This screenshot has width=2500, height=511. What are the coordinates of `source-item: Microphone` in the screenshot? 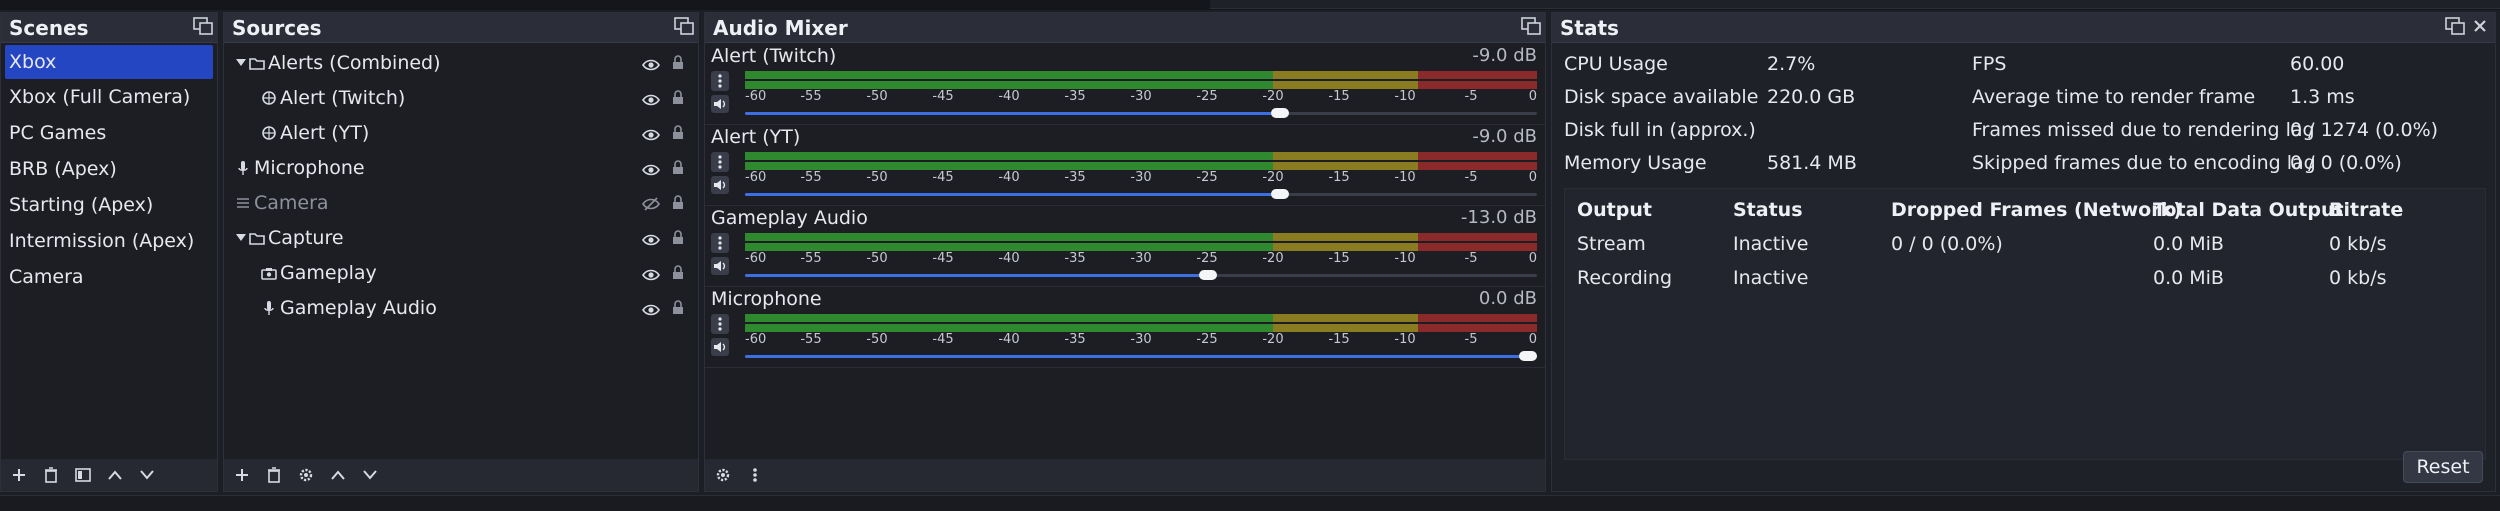 It's located at (461, 167).